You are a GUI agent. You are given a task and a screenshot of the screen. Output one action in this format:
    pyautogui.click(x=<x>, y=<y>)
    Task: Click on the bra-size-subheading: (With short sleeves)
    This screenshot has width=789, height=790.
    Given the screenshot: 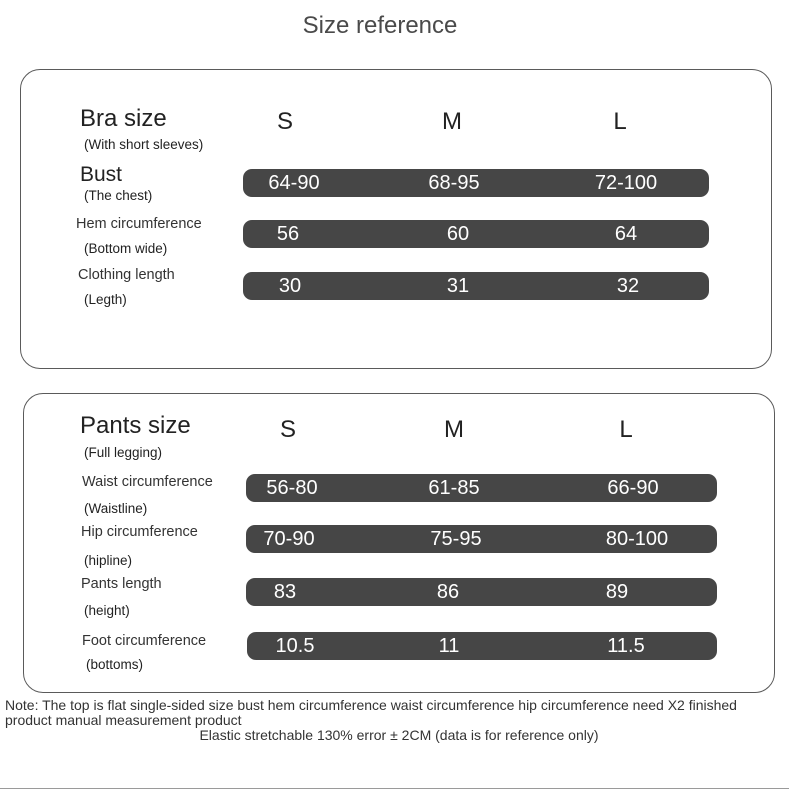 What is the action you would take?
    pyautogui.click(x=144, y=144)
    